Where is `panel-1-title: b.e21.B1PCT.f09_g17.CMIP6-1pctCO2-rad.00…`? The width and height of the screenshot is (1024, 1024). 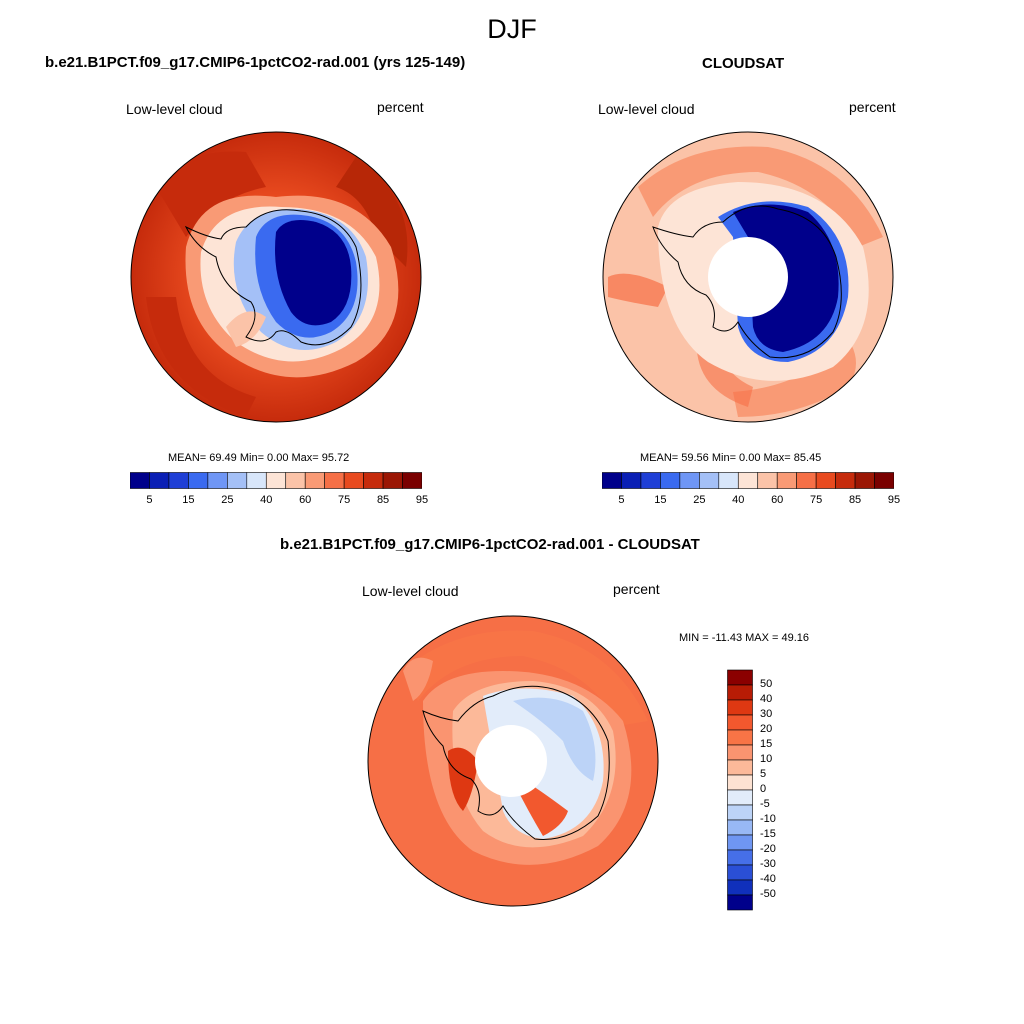
panel-1-title: b.e21.B1PCT.f09_g17.CMIP6-1pctCO2-rad.00… is located at coordinates (255, 62).